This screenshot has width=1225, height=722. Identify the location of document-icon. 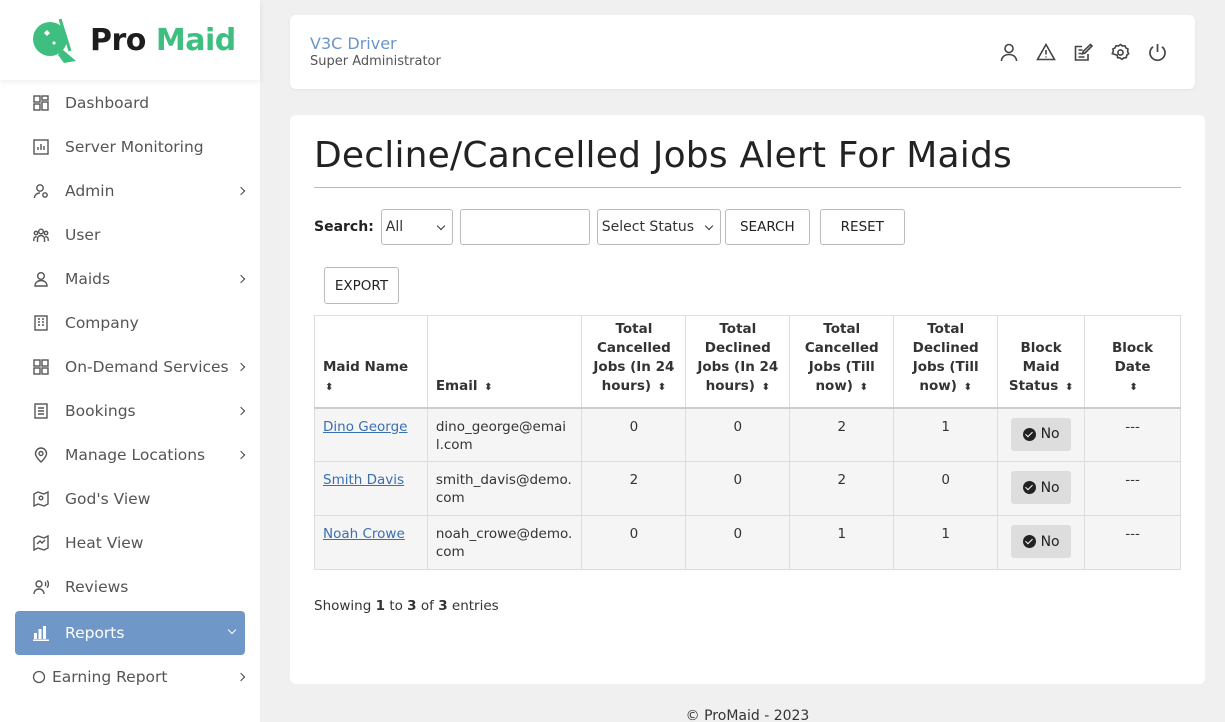
(40, 411).